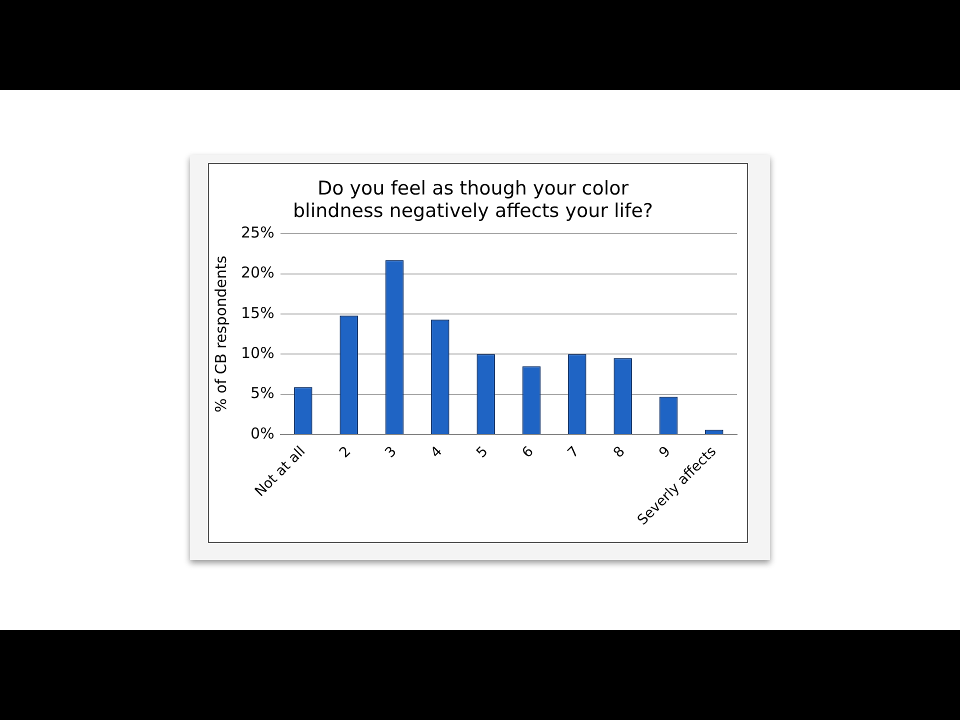 The height and width of the screenshot is (720, 960). What do you see at coordinates (221, 333) in the screenshot?
I see `y-axis-title: % of CB respondents` at bounding box center [221, 333].